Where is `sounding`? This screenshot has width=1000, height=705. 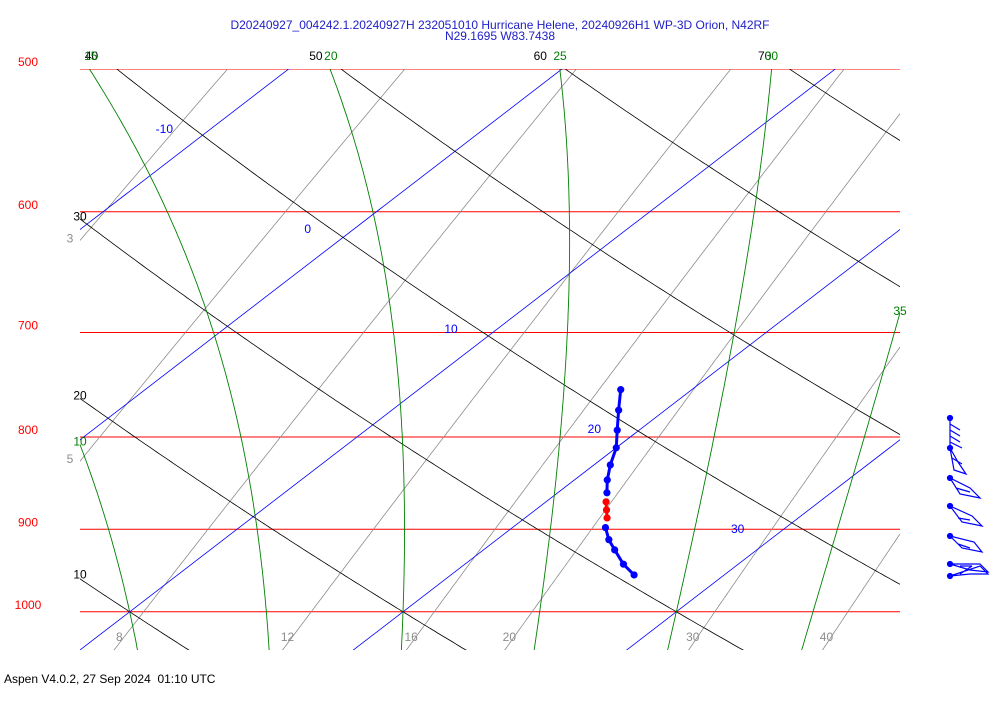
sounding is located at coordinates (619, 482).